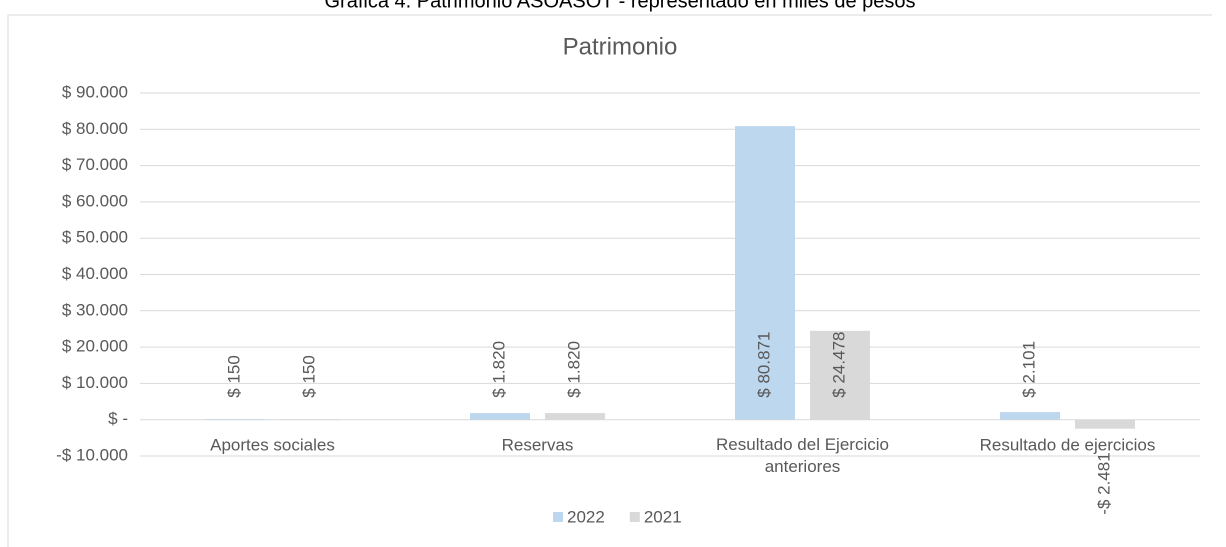 Image resolution: width=1226 pixels, height=547 pixels. Describe the element at coordinates (838, 365) in the screenshot. I see `data-label: $ 24.478` at that location.